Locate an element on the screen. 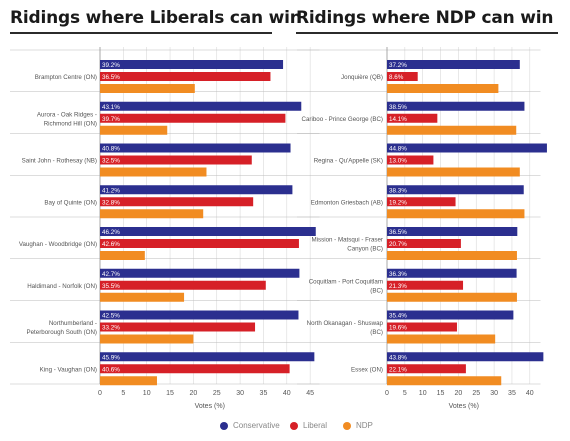 The height and width of the screenshot is (441, 570). left-category-label: Bay of Quinte (ON) is located at coordinates (70, 202).